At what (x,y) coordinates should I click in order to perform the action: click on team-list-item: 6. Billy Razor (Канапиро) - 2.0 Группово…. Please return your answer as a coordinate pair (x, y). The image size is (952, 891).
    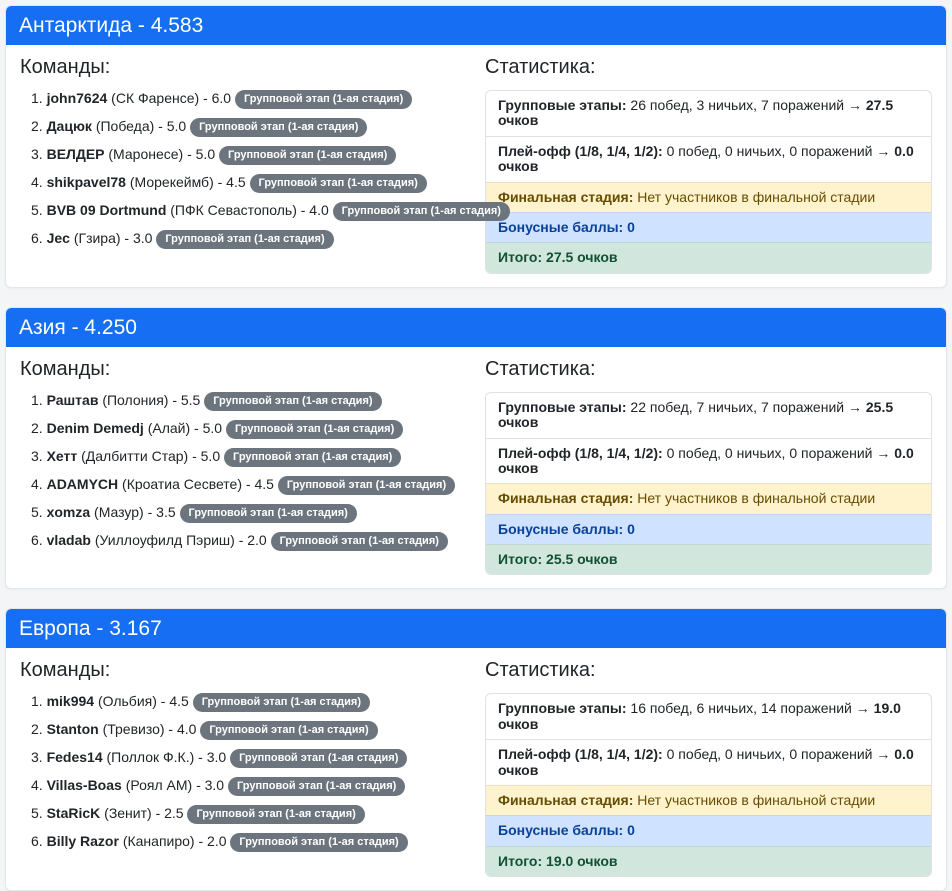
    Looking at the image, I should click on (249, 843).